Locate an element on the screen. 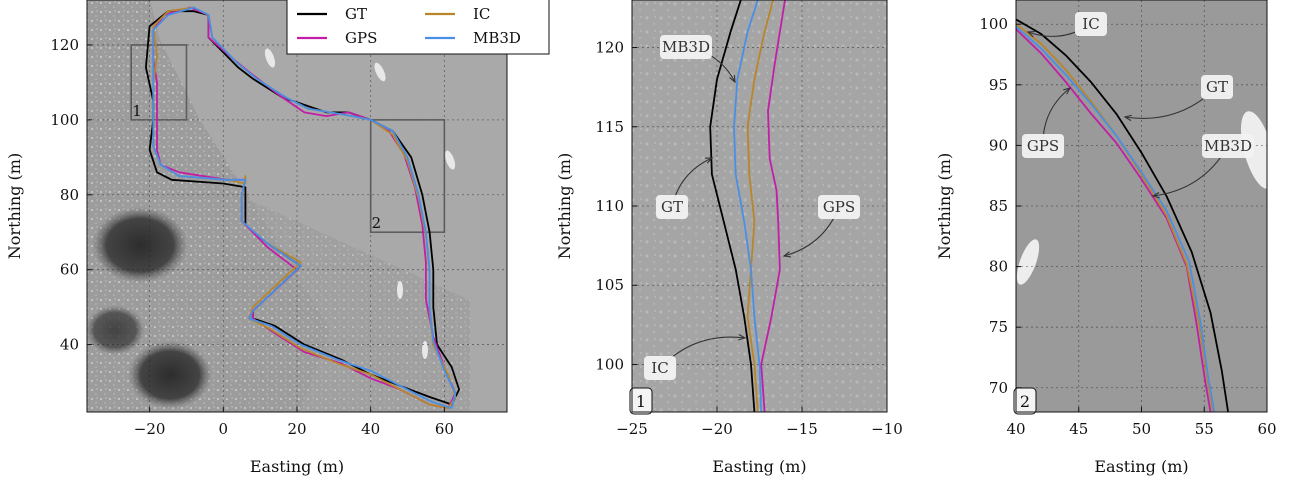 This screenshot has width=1291, height=485. xtick-label-0-3: 40 is located at coordinates (370, 429).